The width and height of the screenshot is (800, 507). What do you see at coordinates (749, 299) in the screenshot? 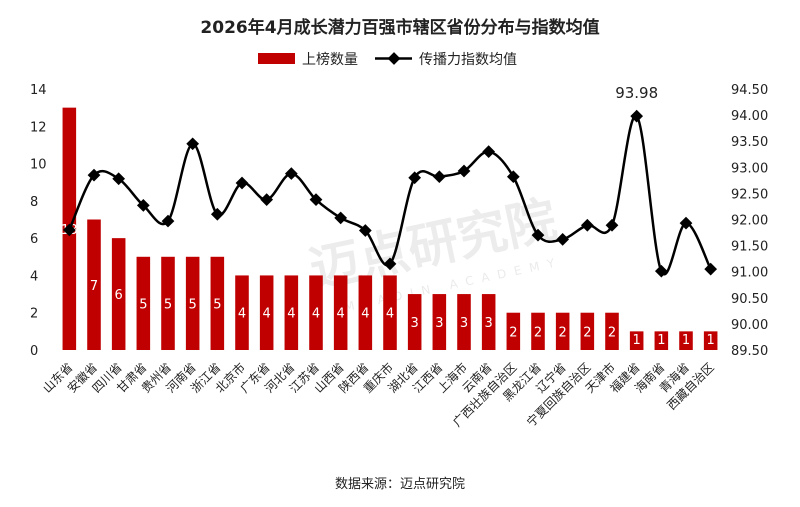
I see `right-tick-label: 90.50` at bounding box center [749, 299].